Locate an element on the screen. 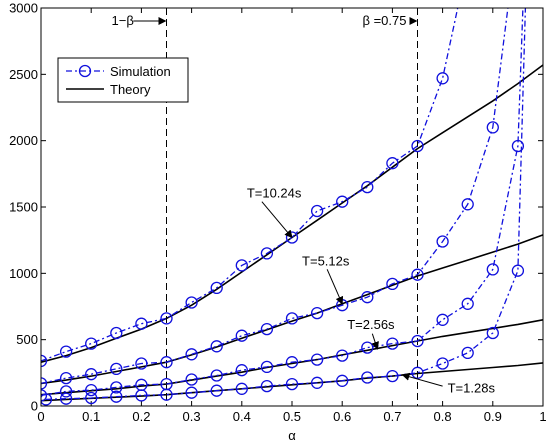 Image resolution: width=550 pixels, height=446 pixels. x-tick-label: 0.1 is located at coordinates (91, 416).